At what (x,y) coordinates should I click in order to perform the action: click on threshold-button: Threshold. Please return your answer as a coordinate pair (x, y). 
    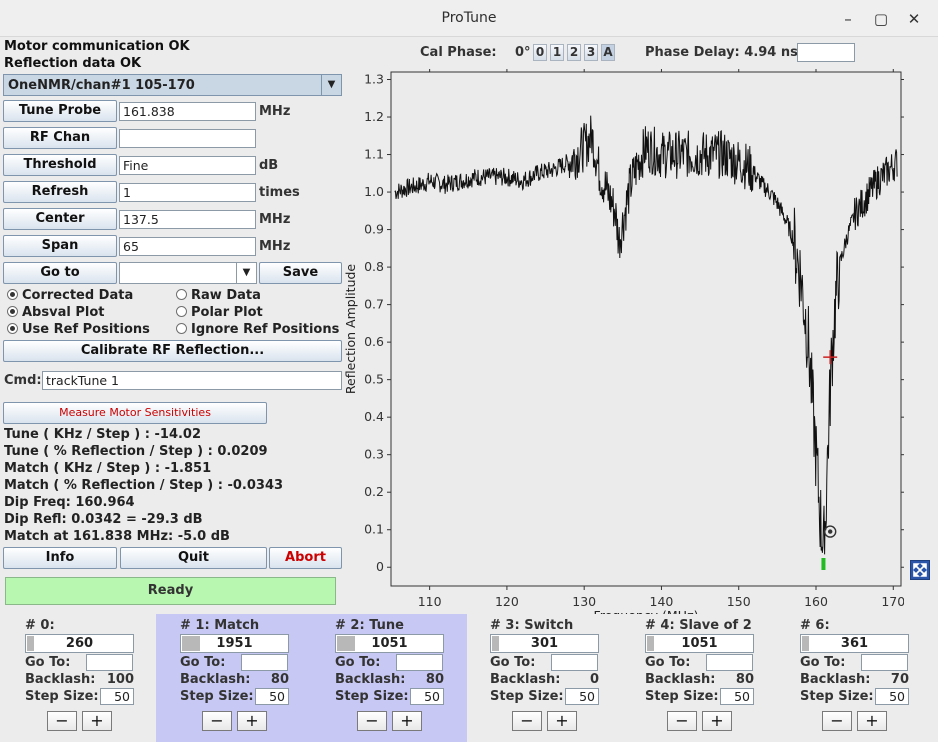
    Looking at the image, I should click on (60, 165).